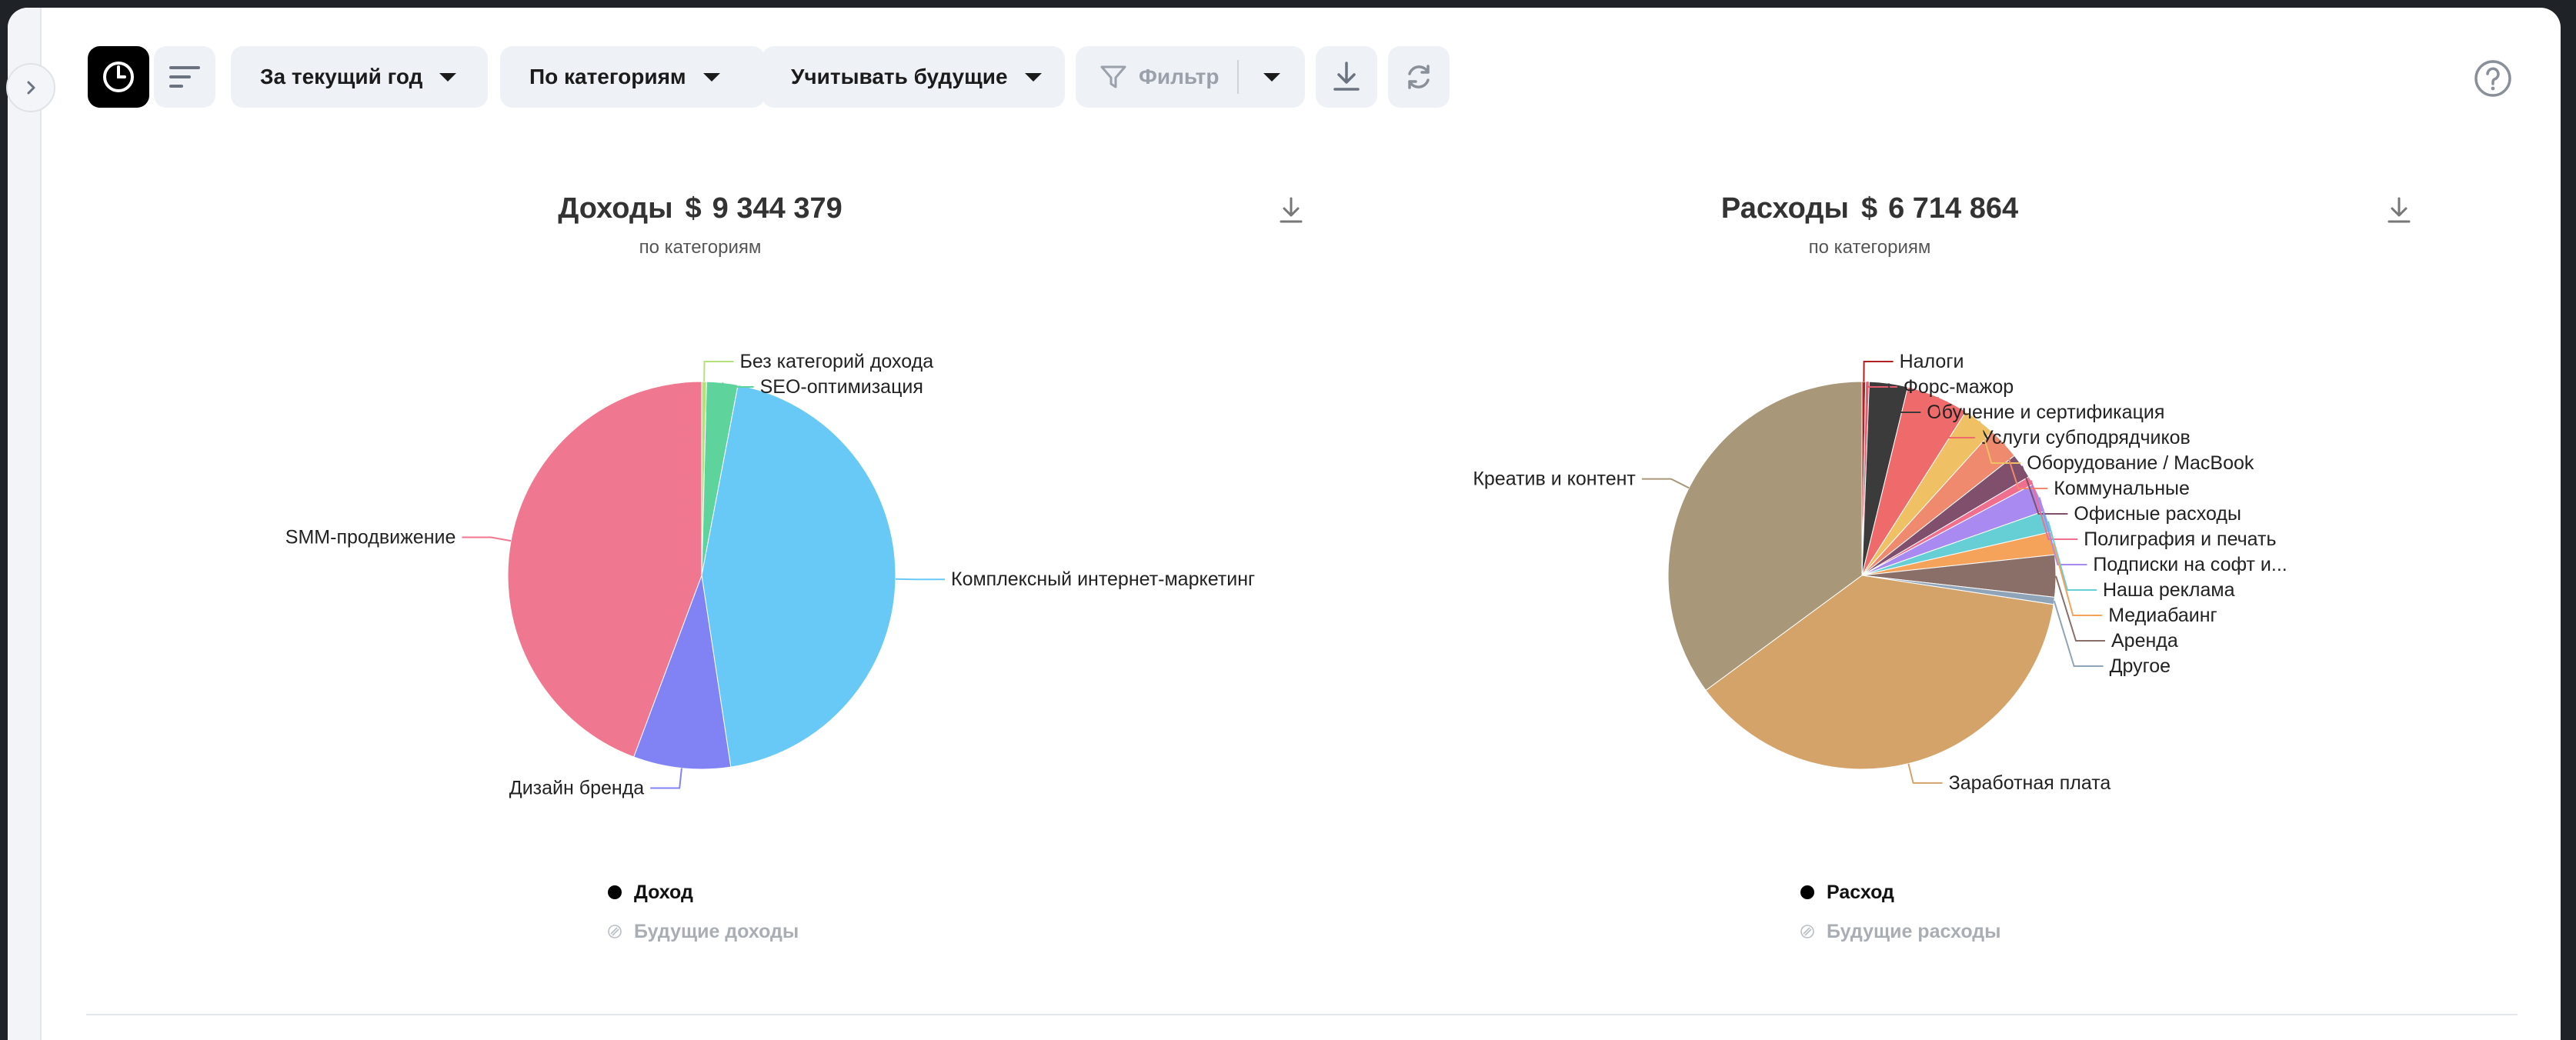 The width and height of the screenshot is (2576, 1040). What do you see at coordinates (25, 524) in the screenshot?
I see `left-rail` at bounding box center [25, 524].